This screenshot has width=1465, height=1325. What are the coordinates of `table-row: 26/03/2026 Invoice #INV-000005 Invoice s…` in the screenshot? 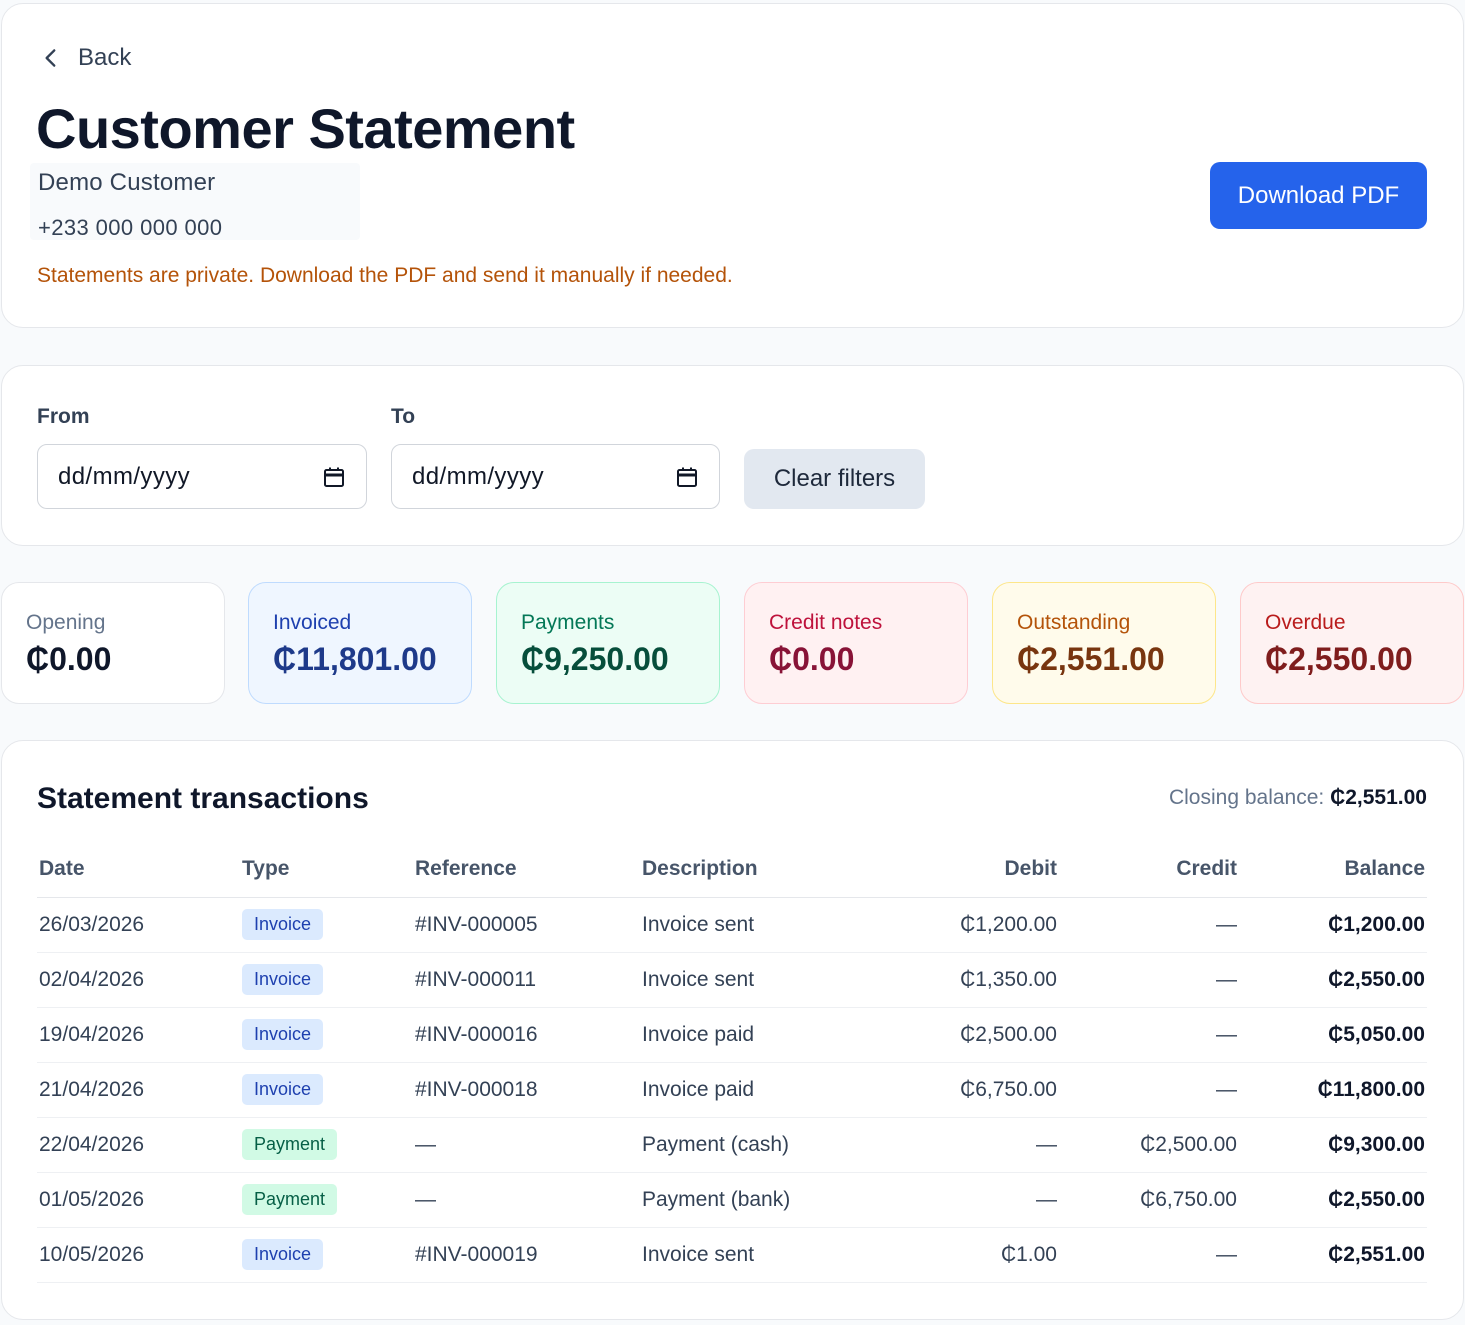 It's located at (732, 925).